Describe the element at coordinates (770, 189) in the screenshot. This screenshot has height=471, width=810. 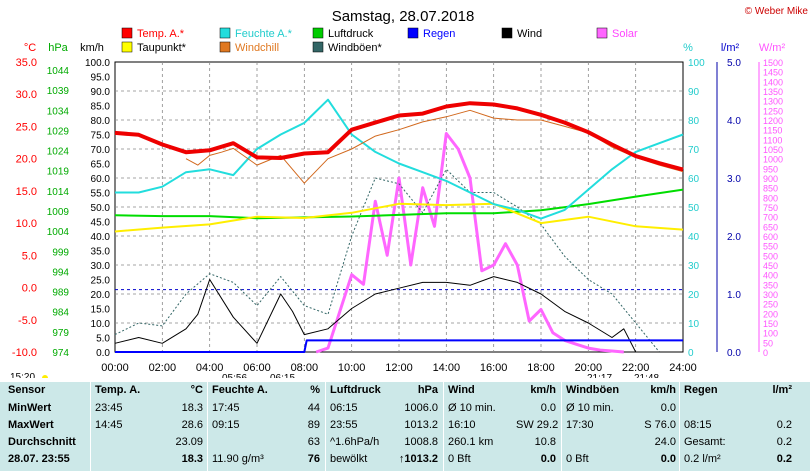
I see `solar-tick: 850` at that location.